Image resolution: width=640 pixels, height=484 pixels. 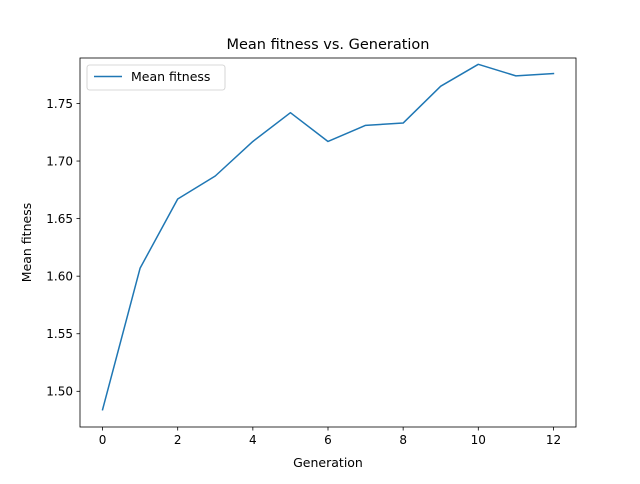 What do you see at coordinates (253, 440) in the screenshot?
I see `x-tick-label: 4` at bounding box center [253, 440].